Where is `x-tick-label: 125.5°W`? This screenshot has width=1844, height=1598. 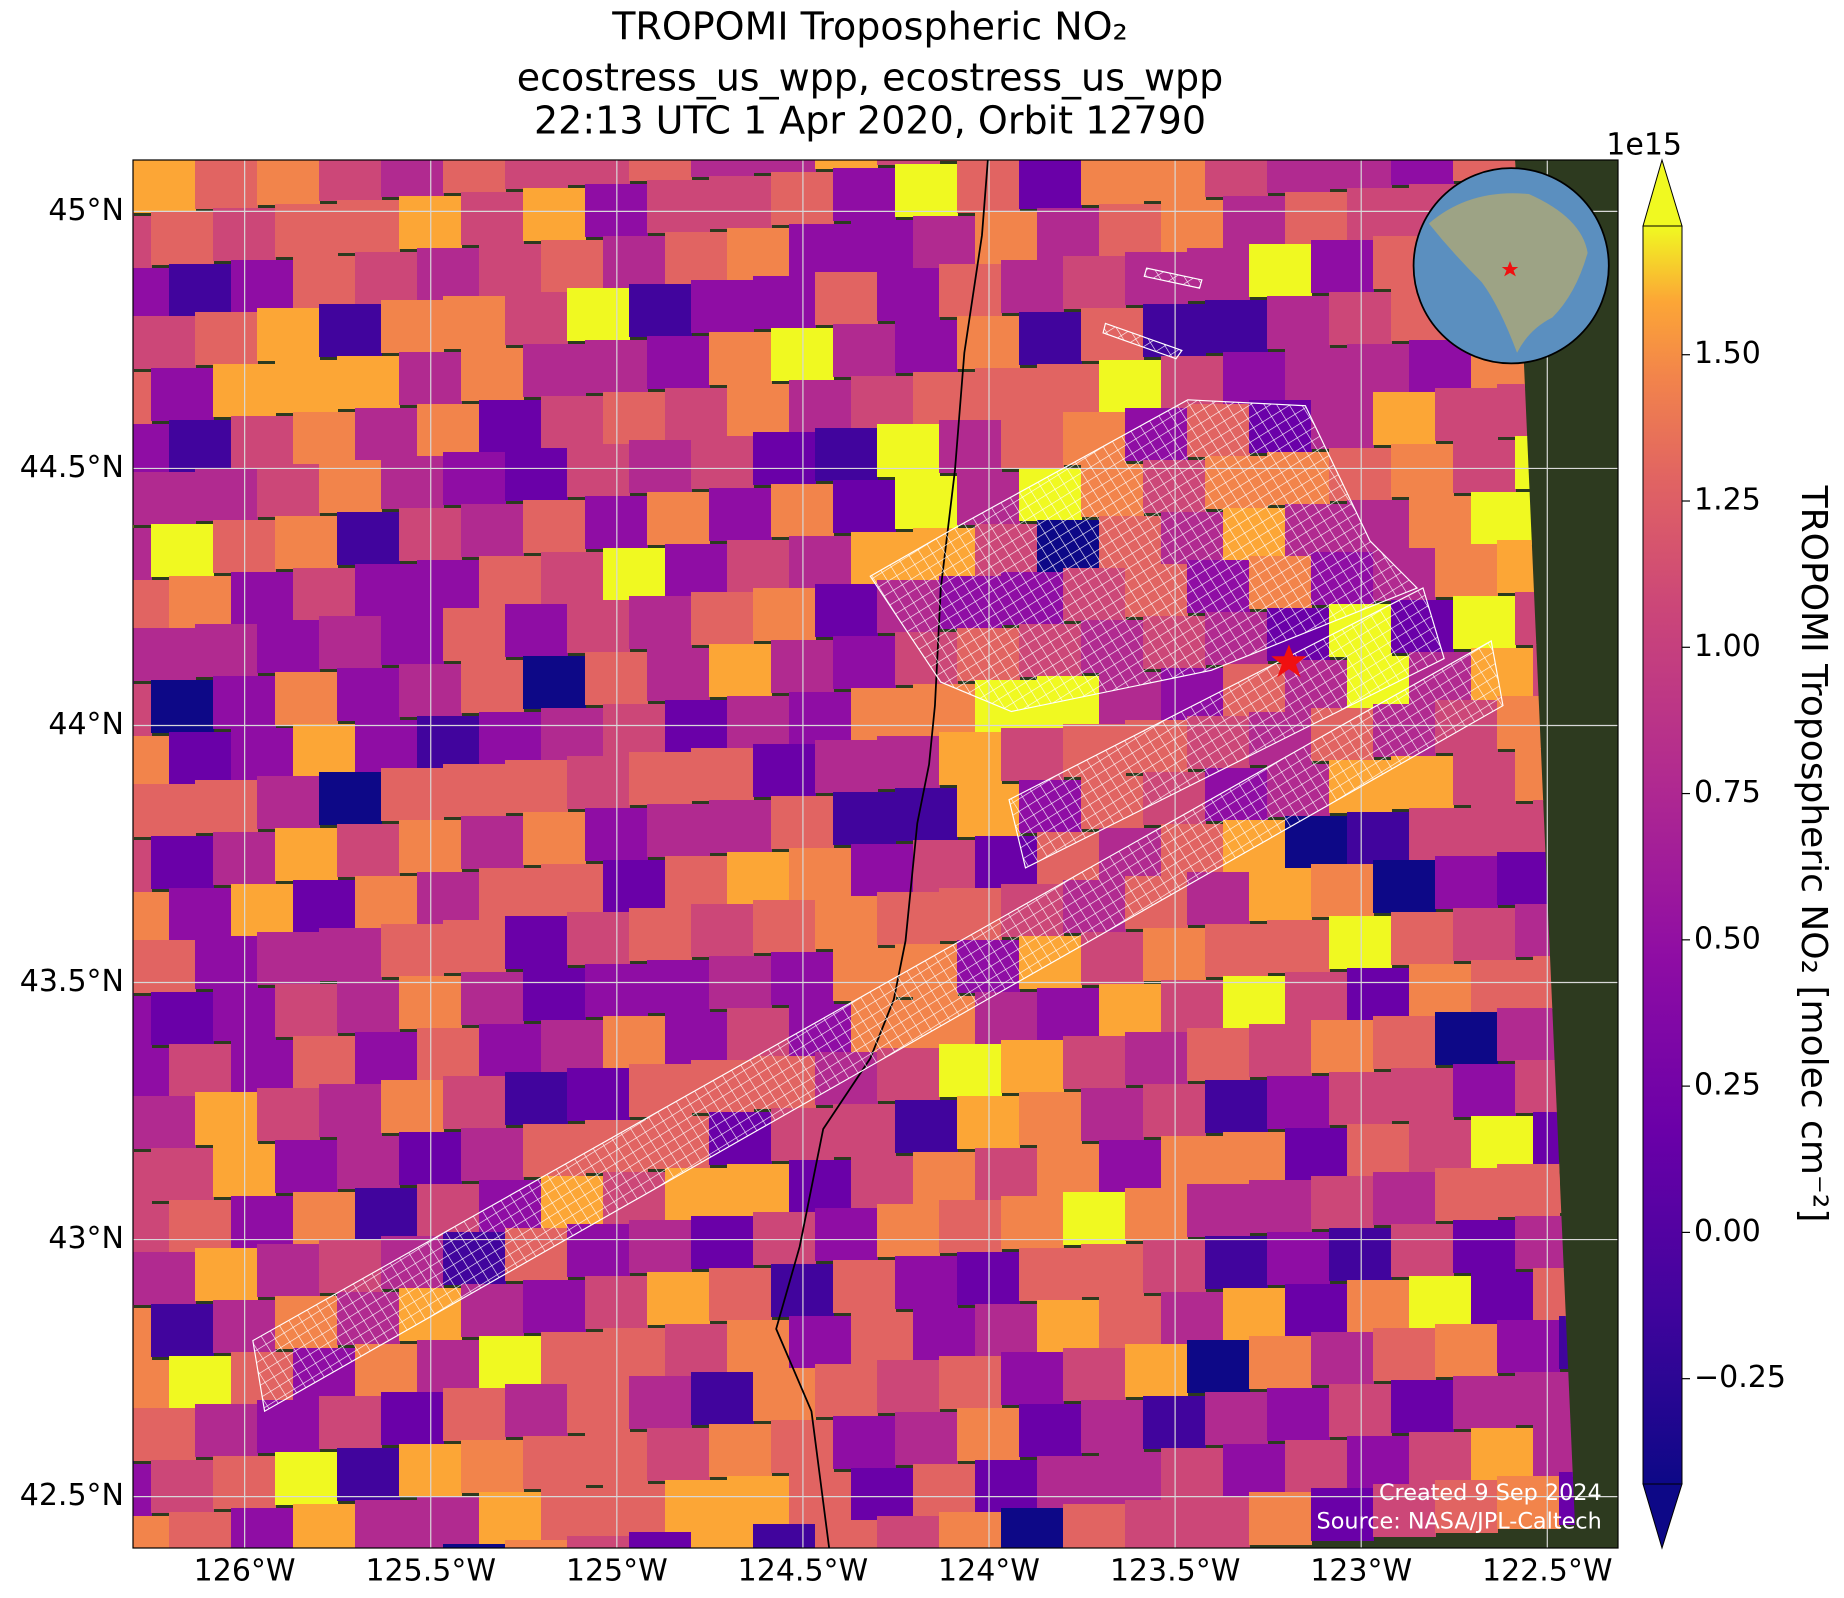
x-tick-label: 125.5°W is located at coordinates (430, 1571).